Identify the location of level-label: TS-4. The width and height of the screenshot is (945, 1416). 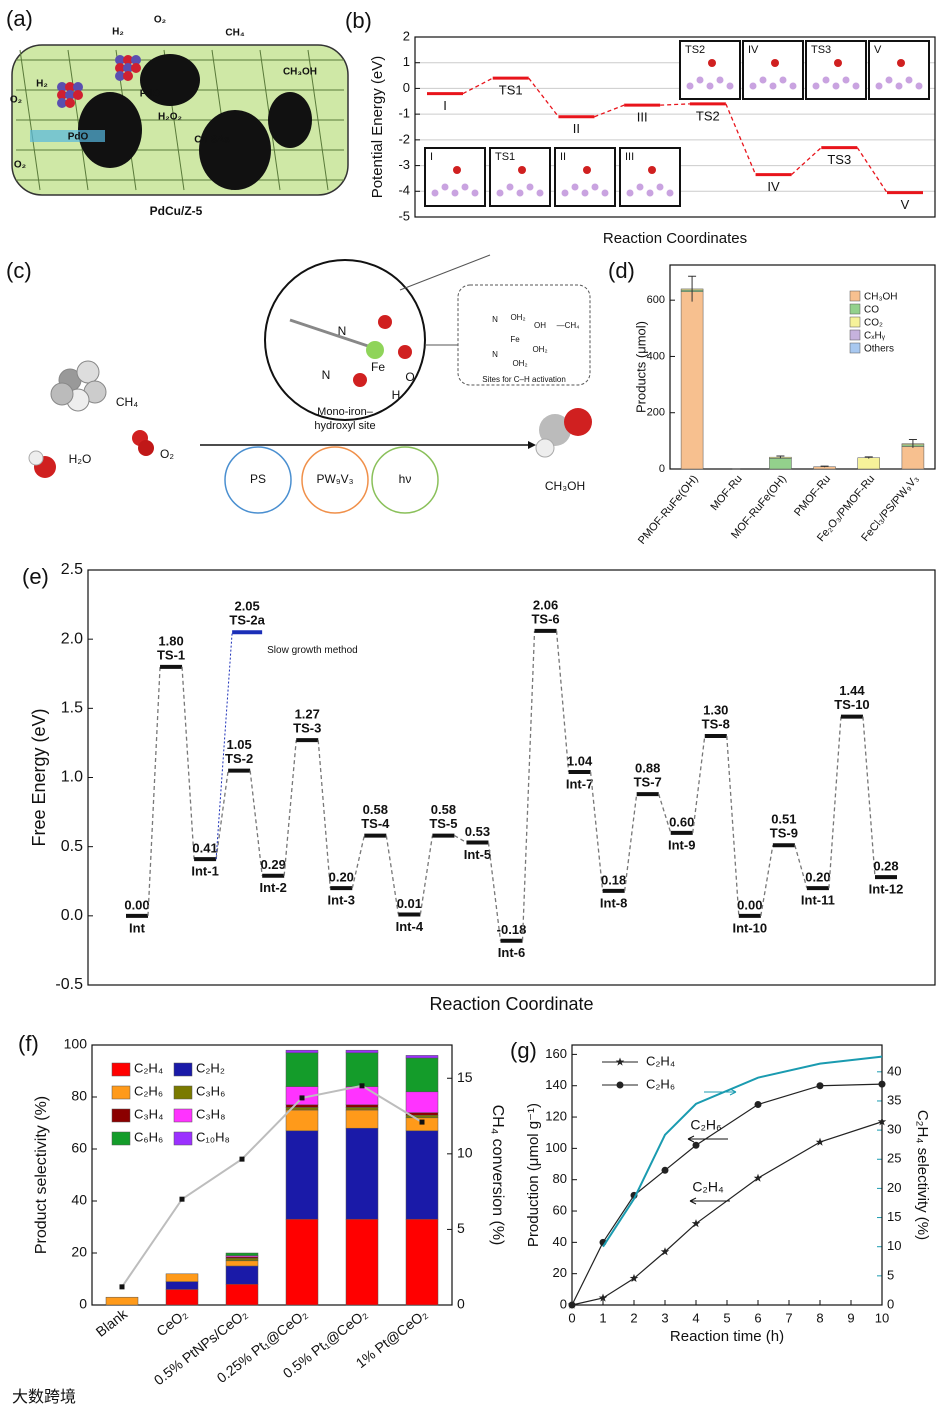
(375, 823).